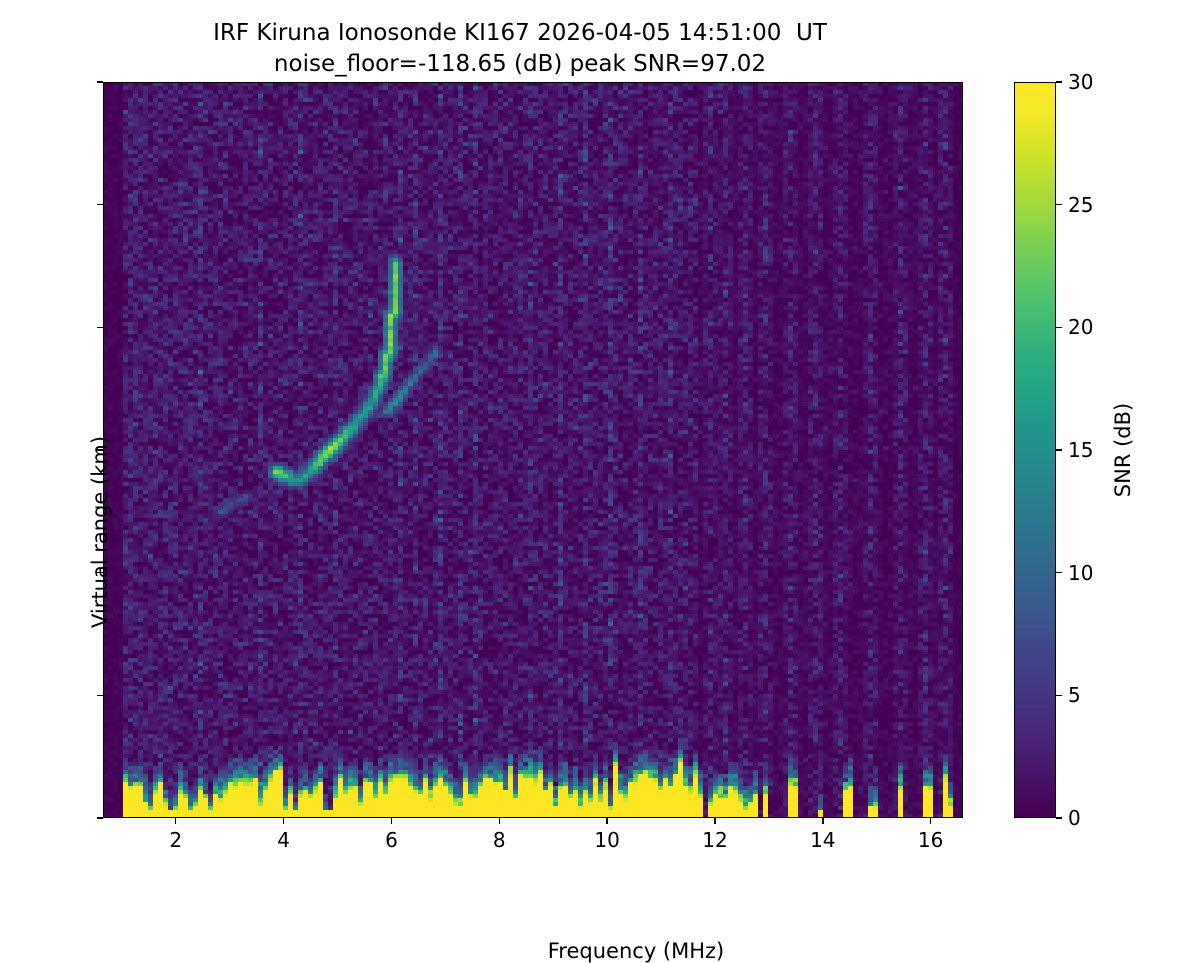  Describe the element at coordinates (520, 64) in the screenshot. I see `title-line-2: noise_floor=-118.65 (dB) peak SNR=97.02` at that location.